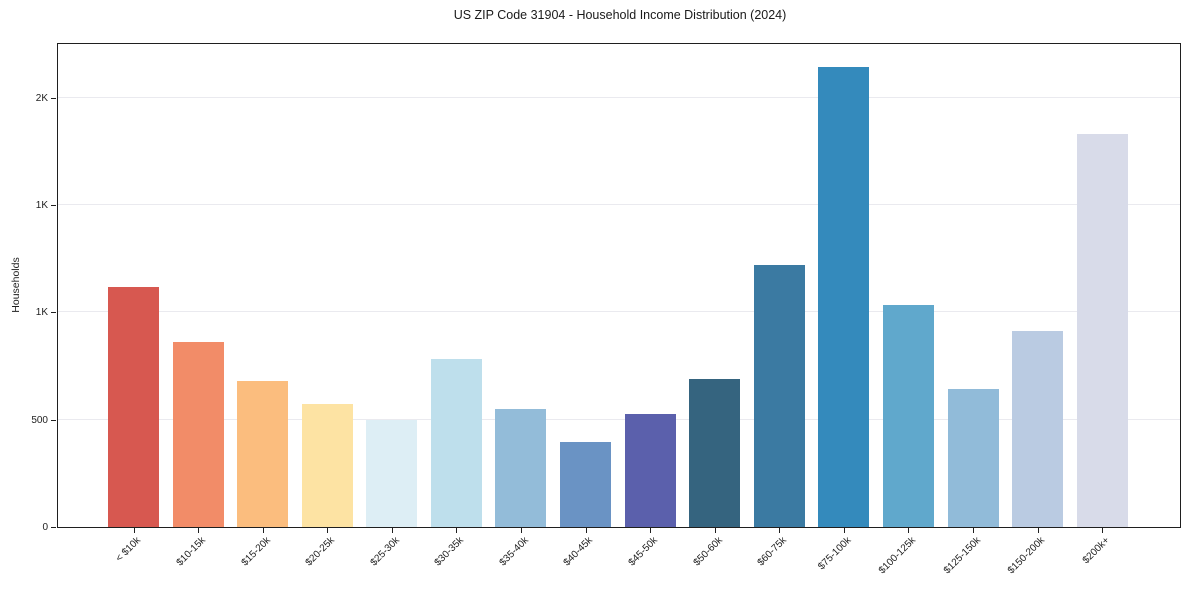 This screenshot has height=590, width=1189. Describe the element at coordinates (133, 406) in the screenshot. I see `bar-< $10k` at that location.